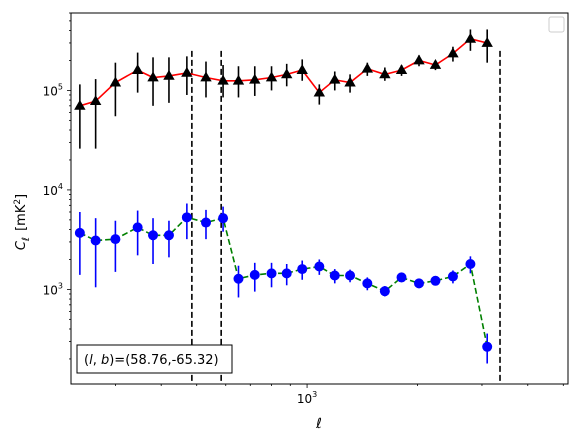 Image resolution: width=580 pixels, height=441 pixels. I want to click on y-tick-label-2: 10⁵, so click(53, 90).